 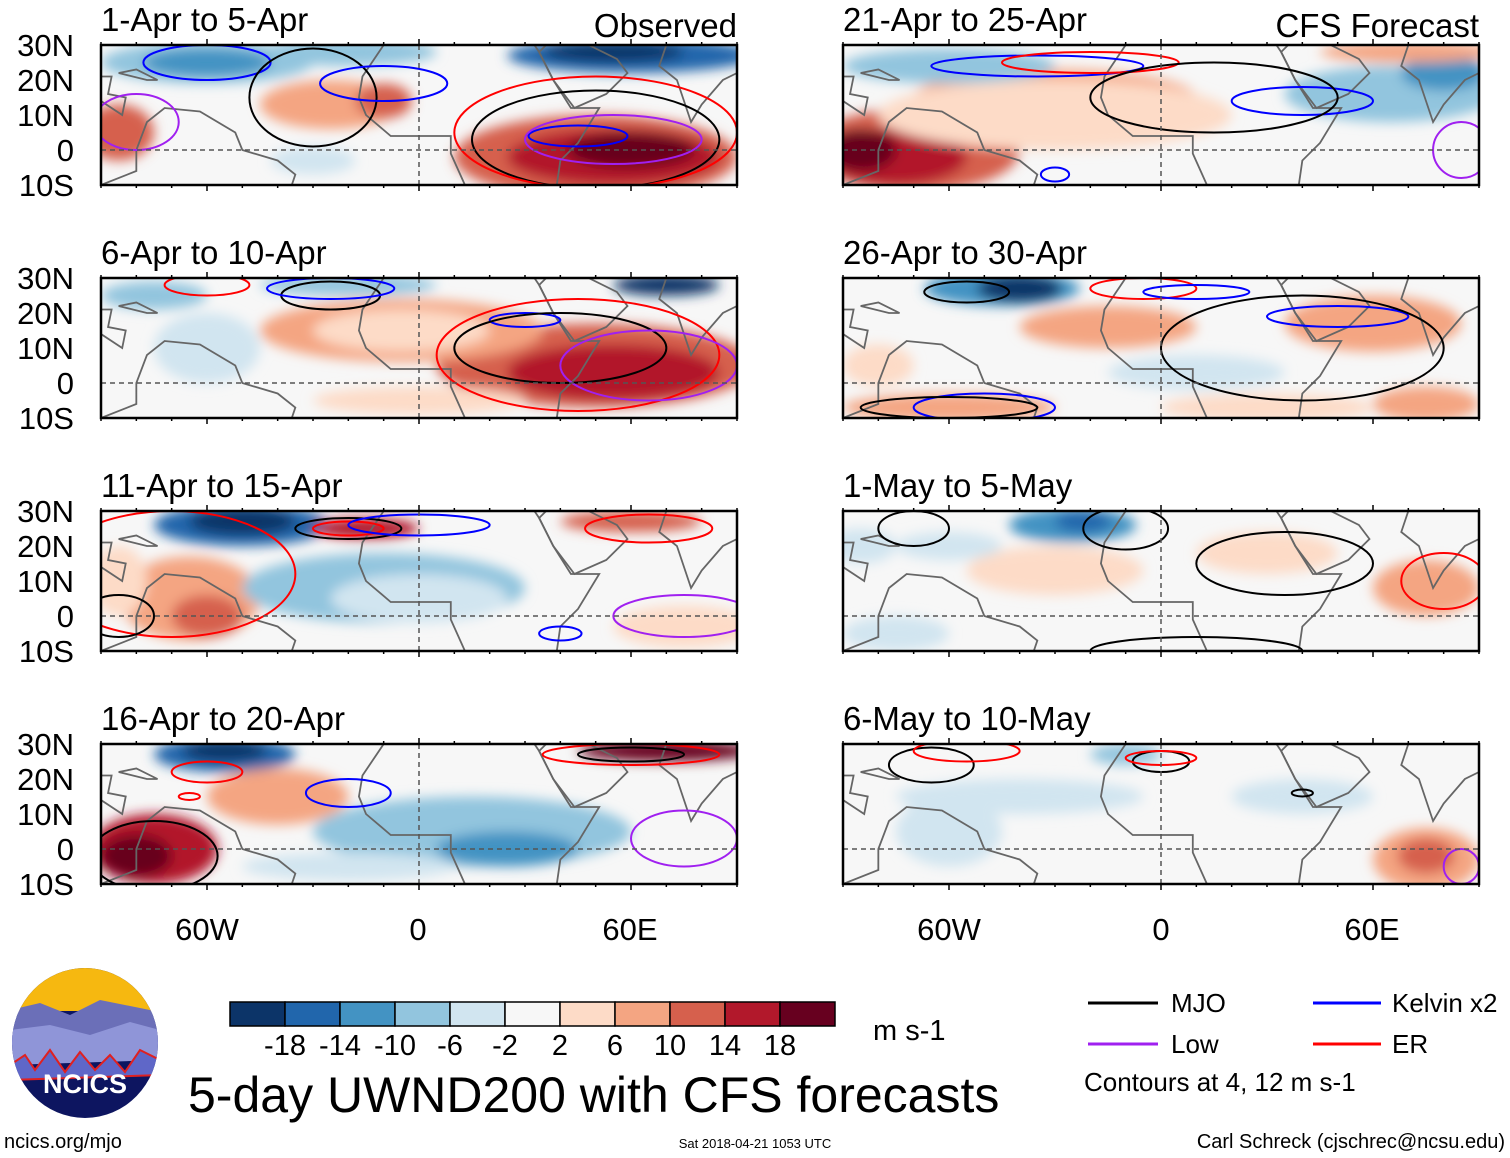 I want to click on colorbar-label: -2, so click(x=505, y=1046).